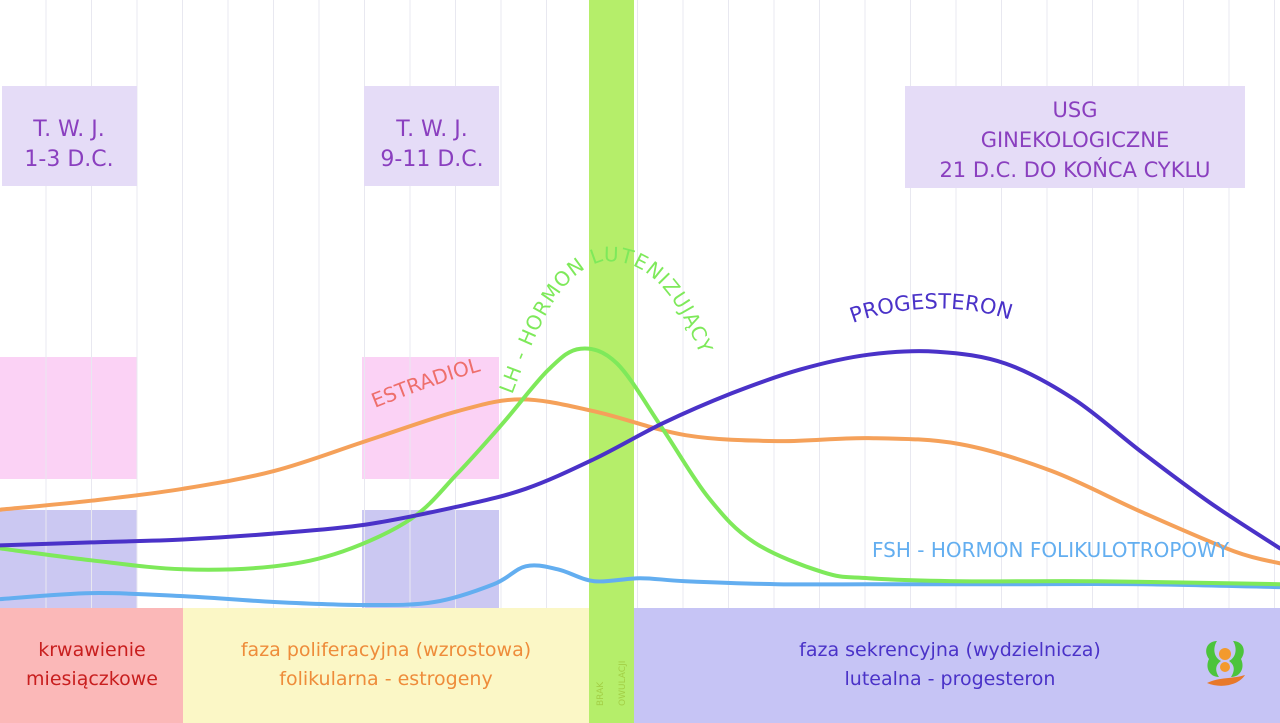 This screenshot has height=723, width=1280. I want to click on phase-line: lutealna - progesteron, so click(950, 679).